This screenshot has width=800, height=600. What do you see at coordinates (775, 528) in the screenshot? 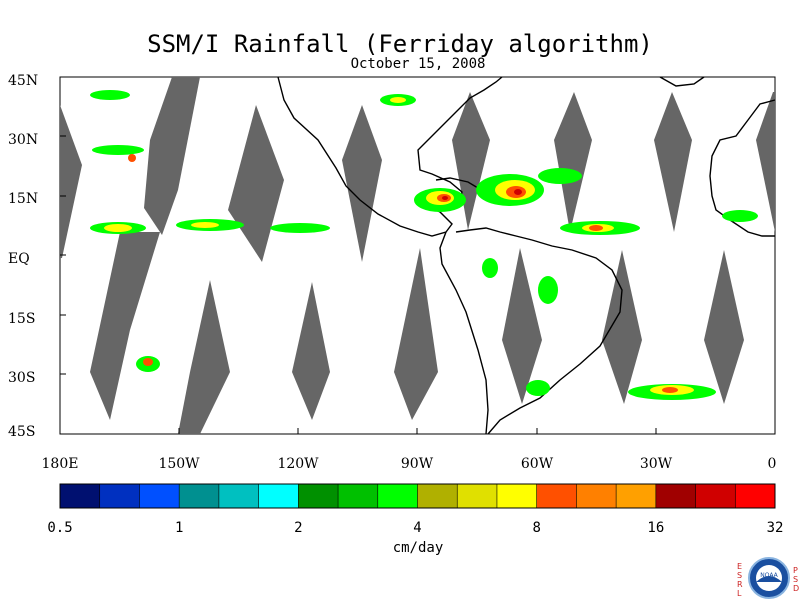
I see `colorbar-tick-label: 32` at bounding box center [775, 528].